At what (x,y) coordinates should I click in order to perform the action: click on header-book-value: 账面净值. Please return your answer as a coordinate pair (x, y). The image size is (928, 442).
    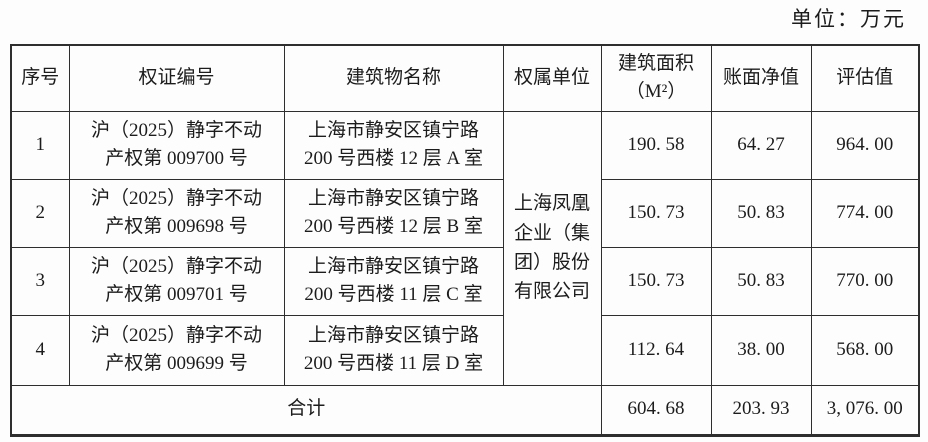
    Looking at the image, I should click on (761, 78).